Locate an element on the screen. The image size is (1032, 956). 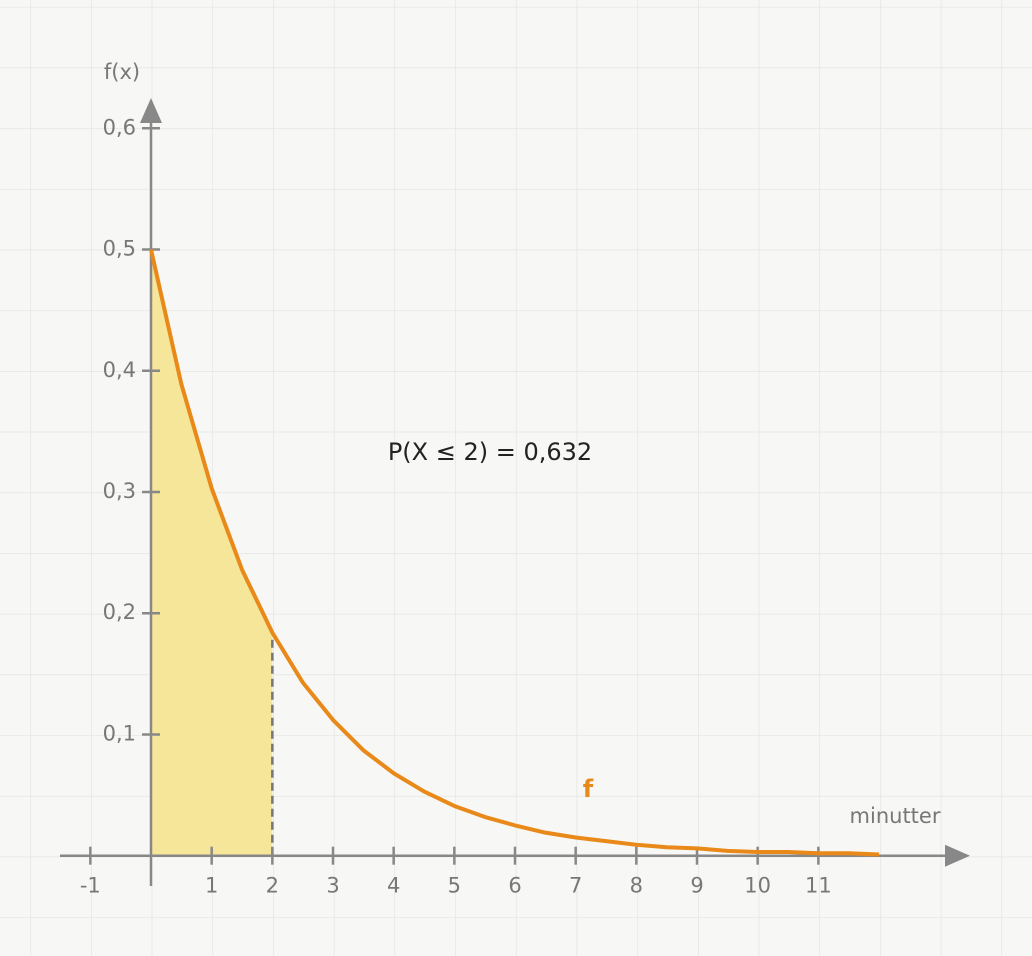
y-tick-label: 0,2 is located at coordinates (119, 612).